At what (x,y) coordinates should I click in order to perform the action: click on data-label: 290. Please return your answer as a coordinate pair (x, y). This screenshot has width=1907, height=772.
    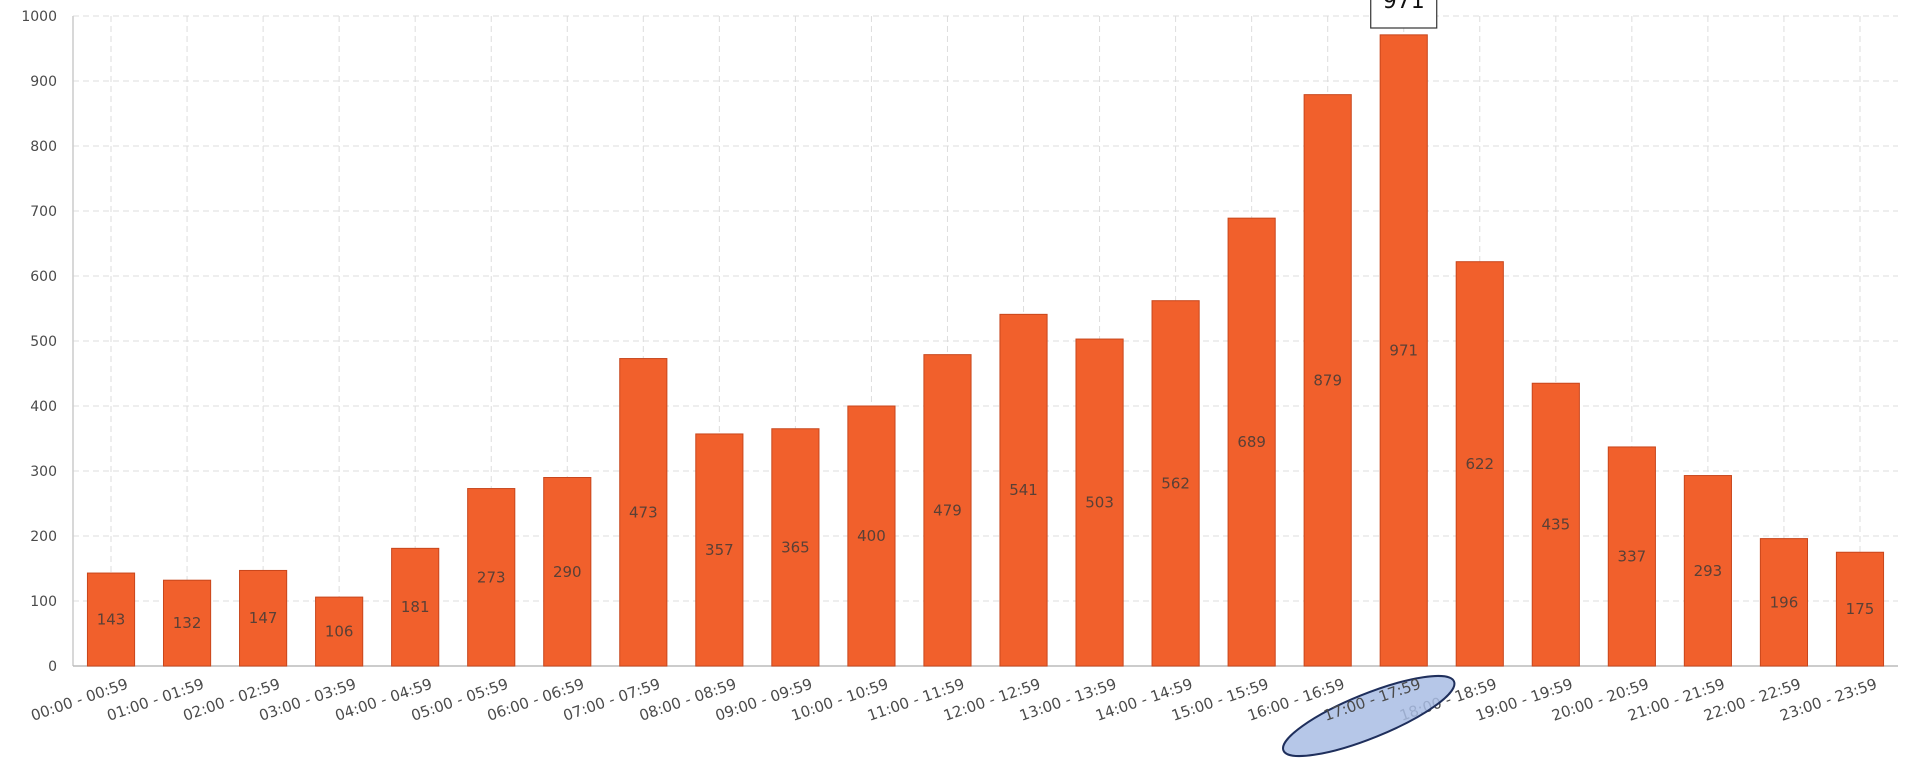
    Looking at the image, I should click on (567, 572).